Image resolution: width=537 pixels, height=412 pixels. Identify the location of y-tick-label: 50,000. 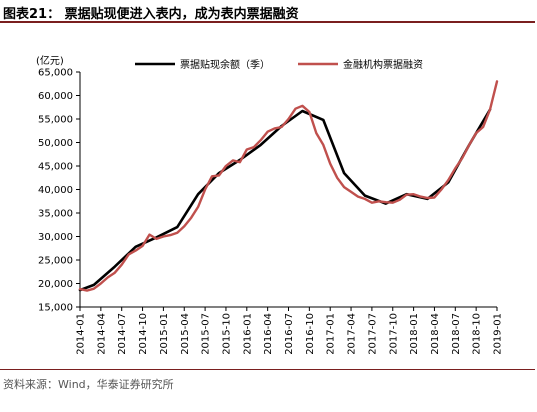
(55, 143).